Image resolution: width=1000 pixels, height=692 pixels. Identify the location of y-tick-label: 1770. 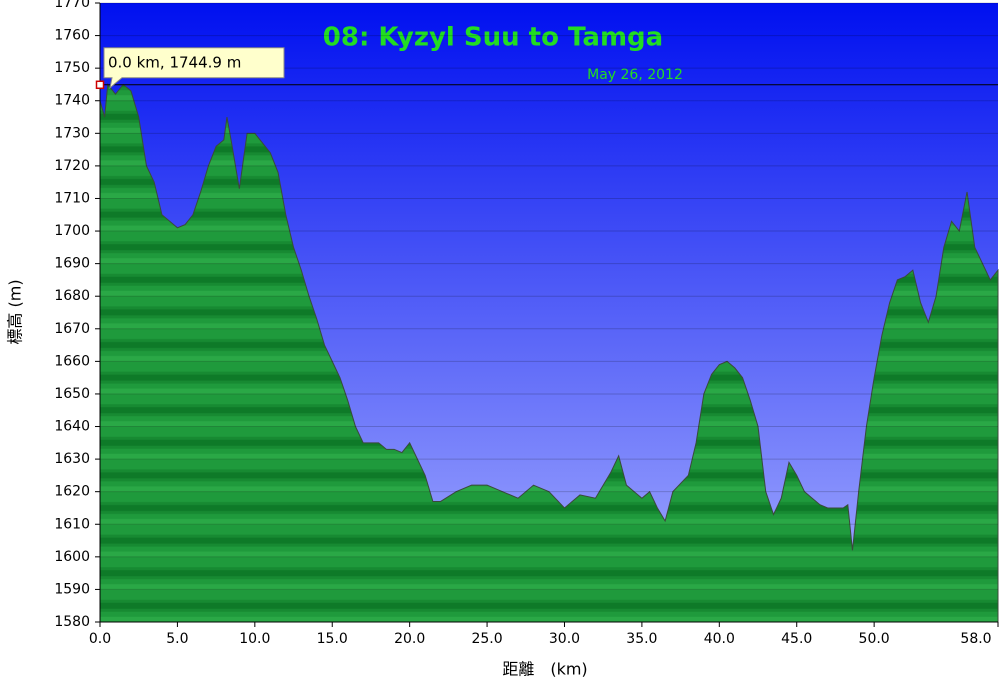
(72, 5).